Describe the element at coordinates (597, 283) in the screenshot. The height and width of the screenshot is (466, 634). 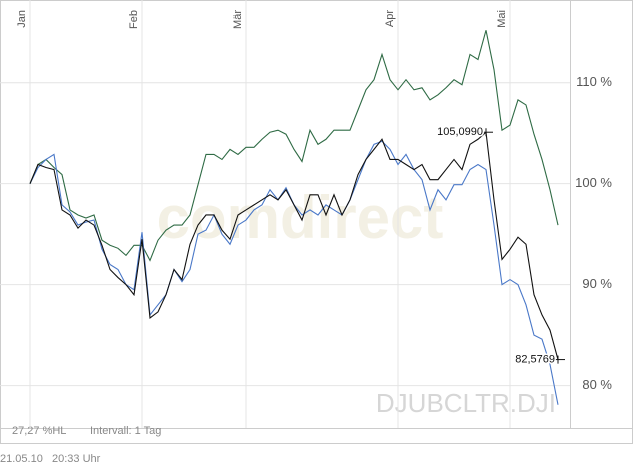
I see `y-tick-label: 90 %` at that location.